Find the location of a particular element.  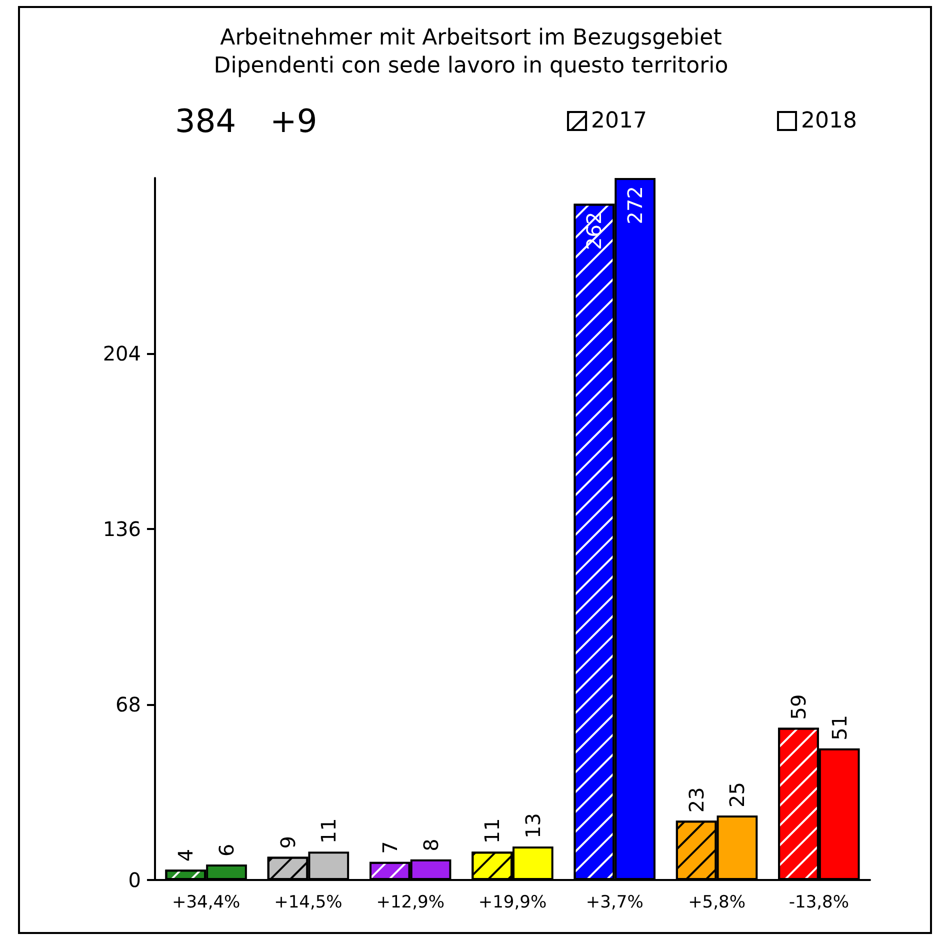

x-tick-label: +34,4% is located at coordinates (206, 902).